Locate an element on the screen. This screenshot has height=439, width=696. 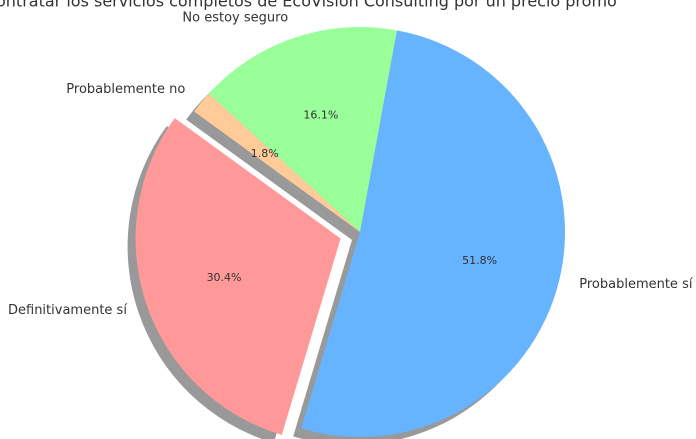
slice-label: Definitivamente sí is located at coordinates (67, 310).